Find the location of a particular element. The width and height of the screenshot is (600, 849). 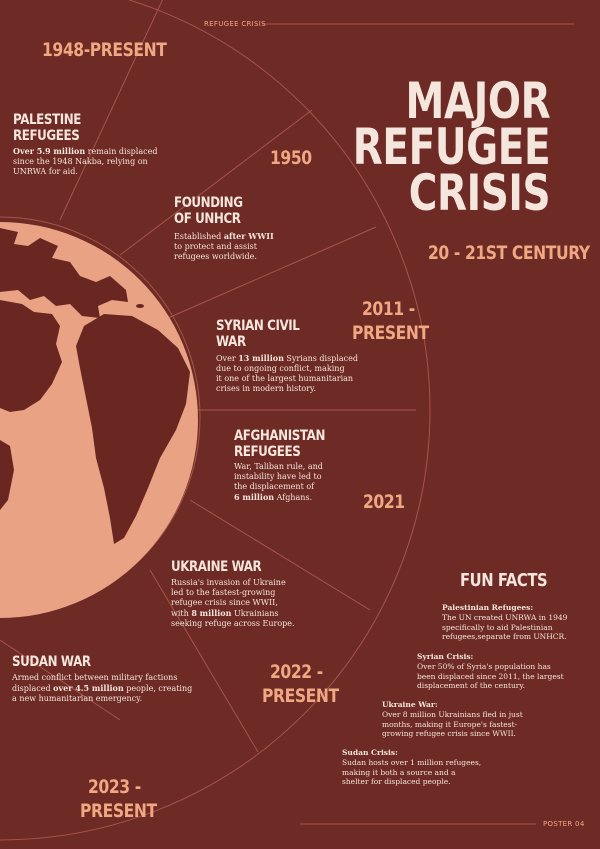

fun-fact-title: Syrian Crisis: is located at coordinates (445, 656).